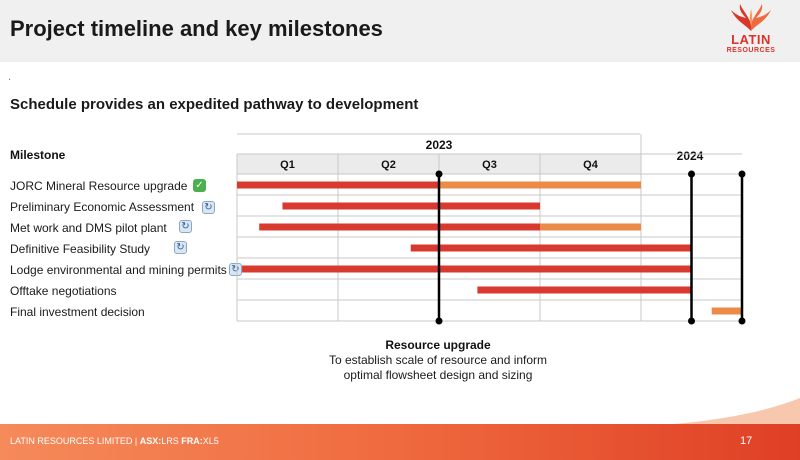 Image resolution: width=800 pixels, height=460 pixels. What do you see at coordinates (192, 441) in the screenshot?
I see `footer-fra-label: FRA:` at bounding box center [192, 441].